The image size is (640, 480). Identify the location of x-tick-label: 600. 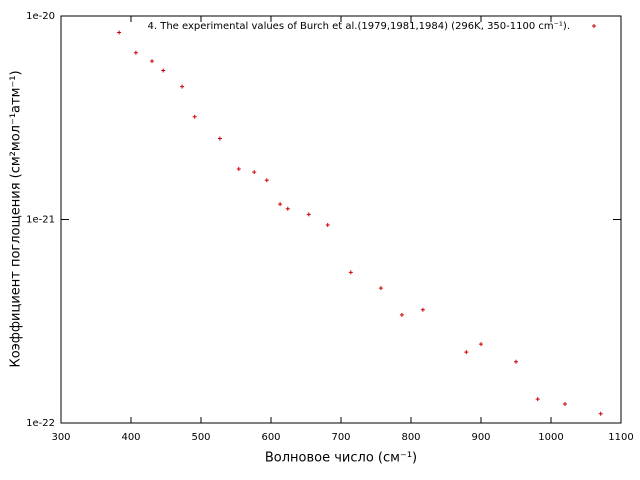
(270, 437).